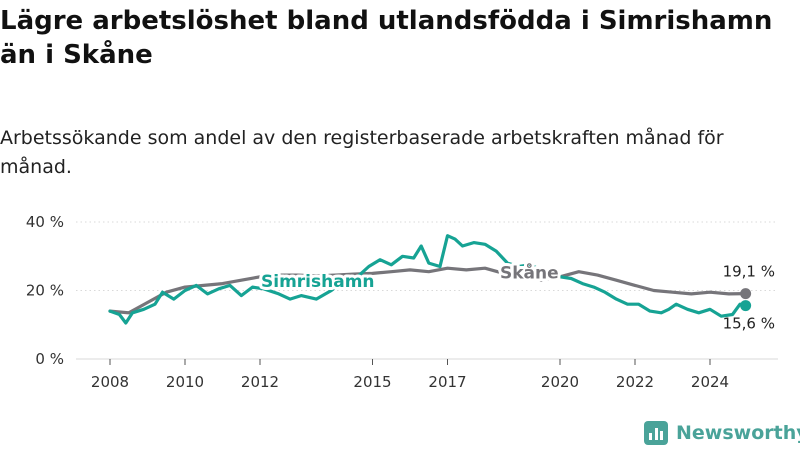 The height and width of the screenshot is (450, 800). I want to click on x-tick-label: 2024, so click(710, 382).